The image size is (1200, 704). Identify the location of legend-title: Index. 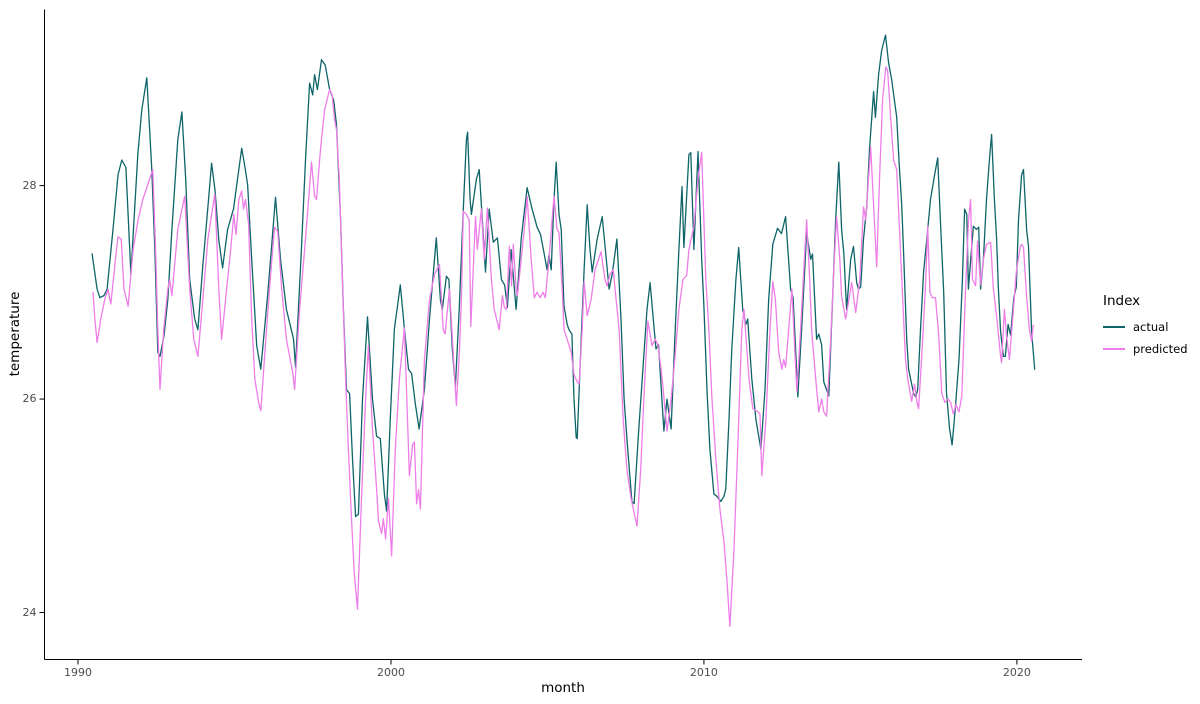
(1122, 301).